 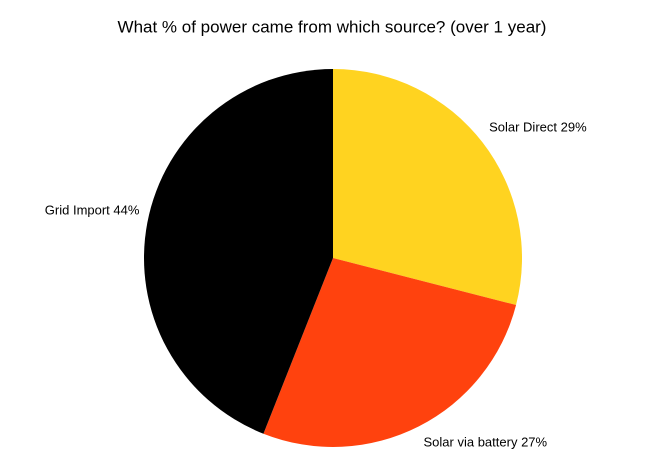 I want to click on slice-label: Solar via battery 27%, so click(x=486, y=442).